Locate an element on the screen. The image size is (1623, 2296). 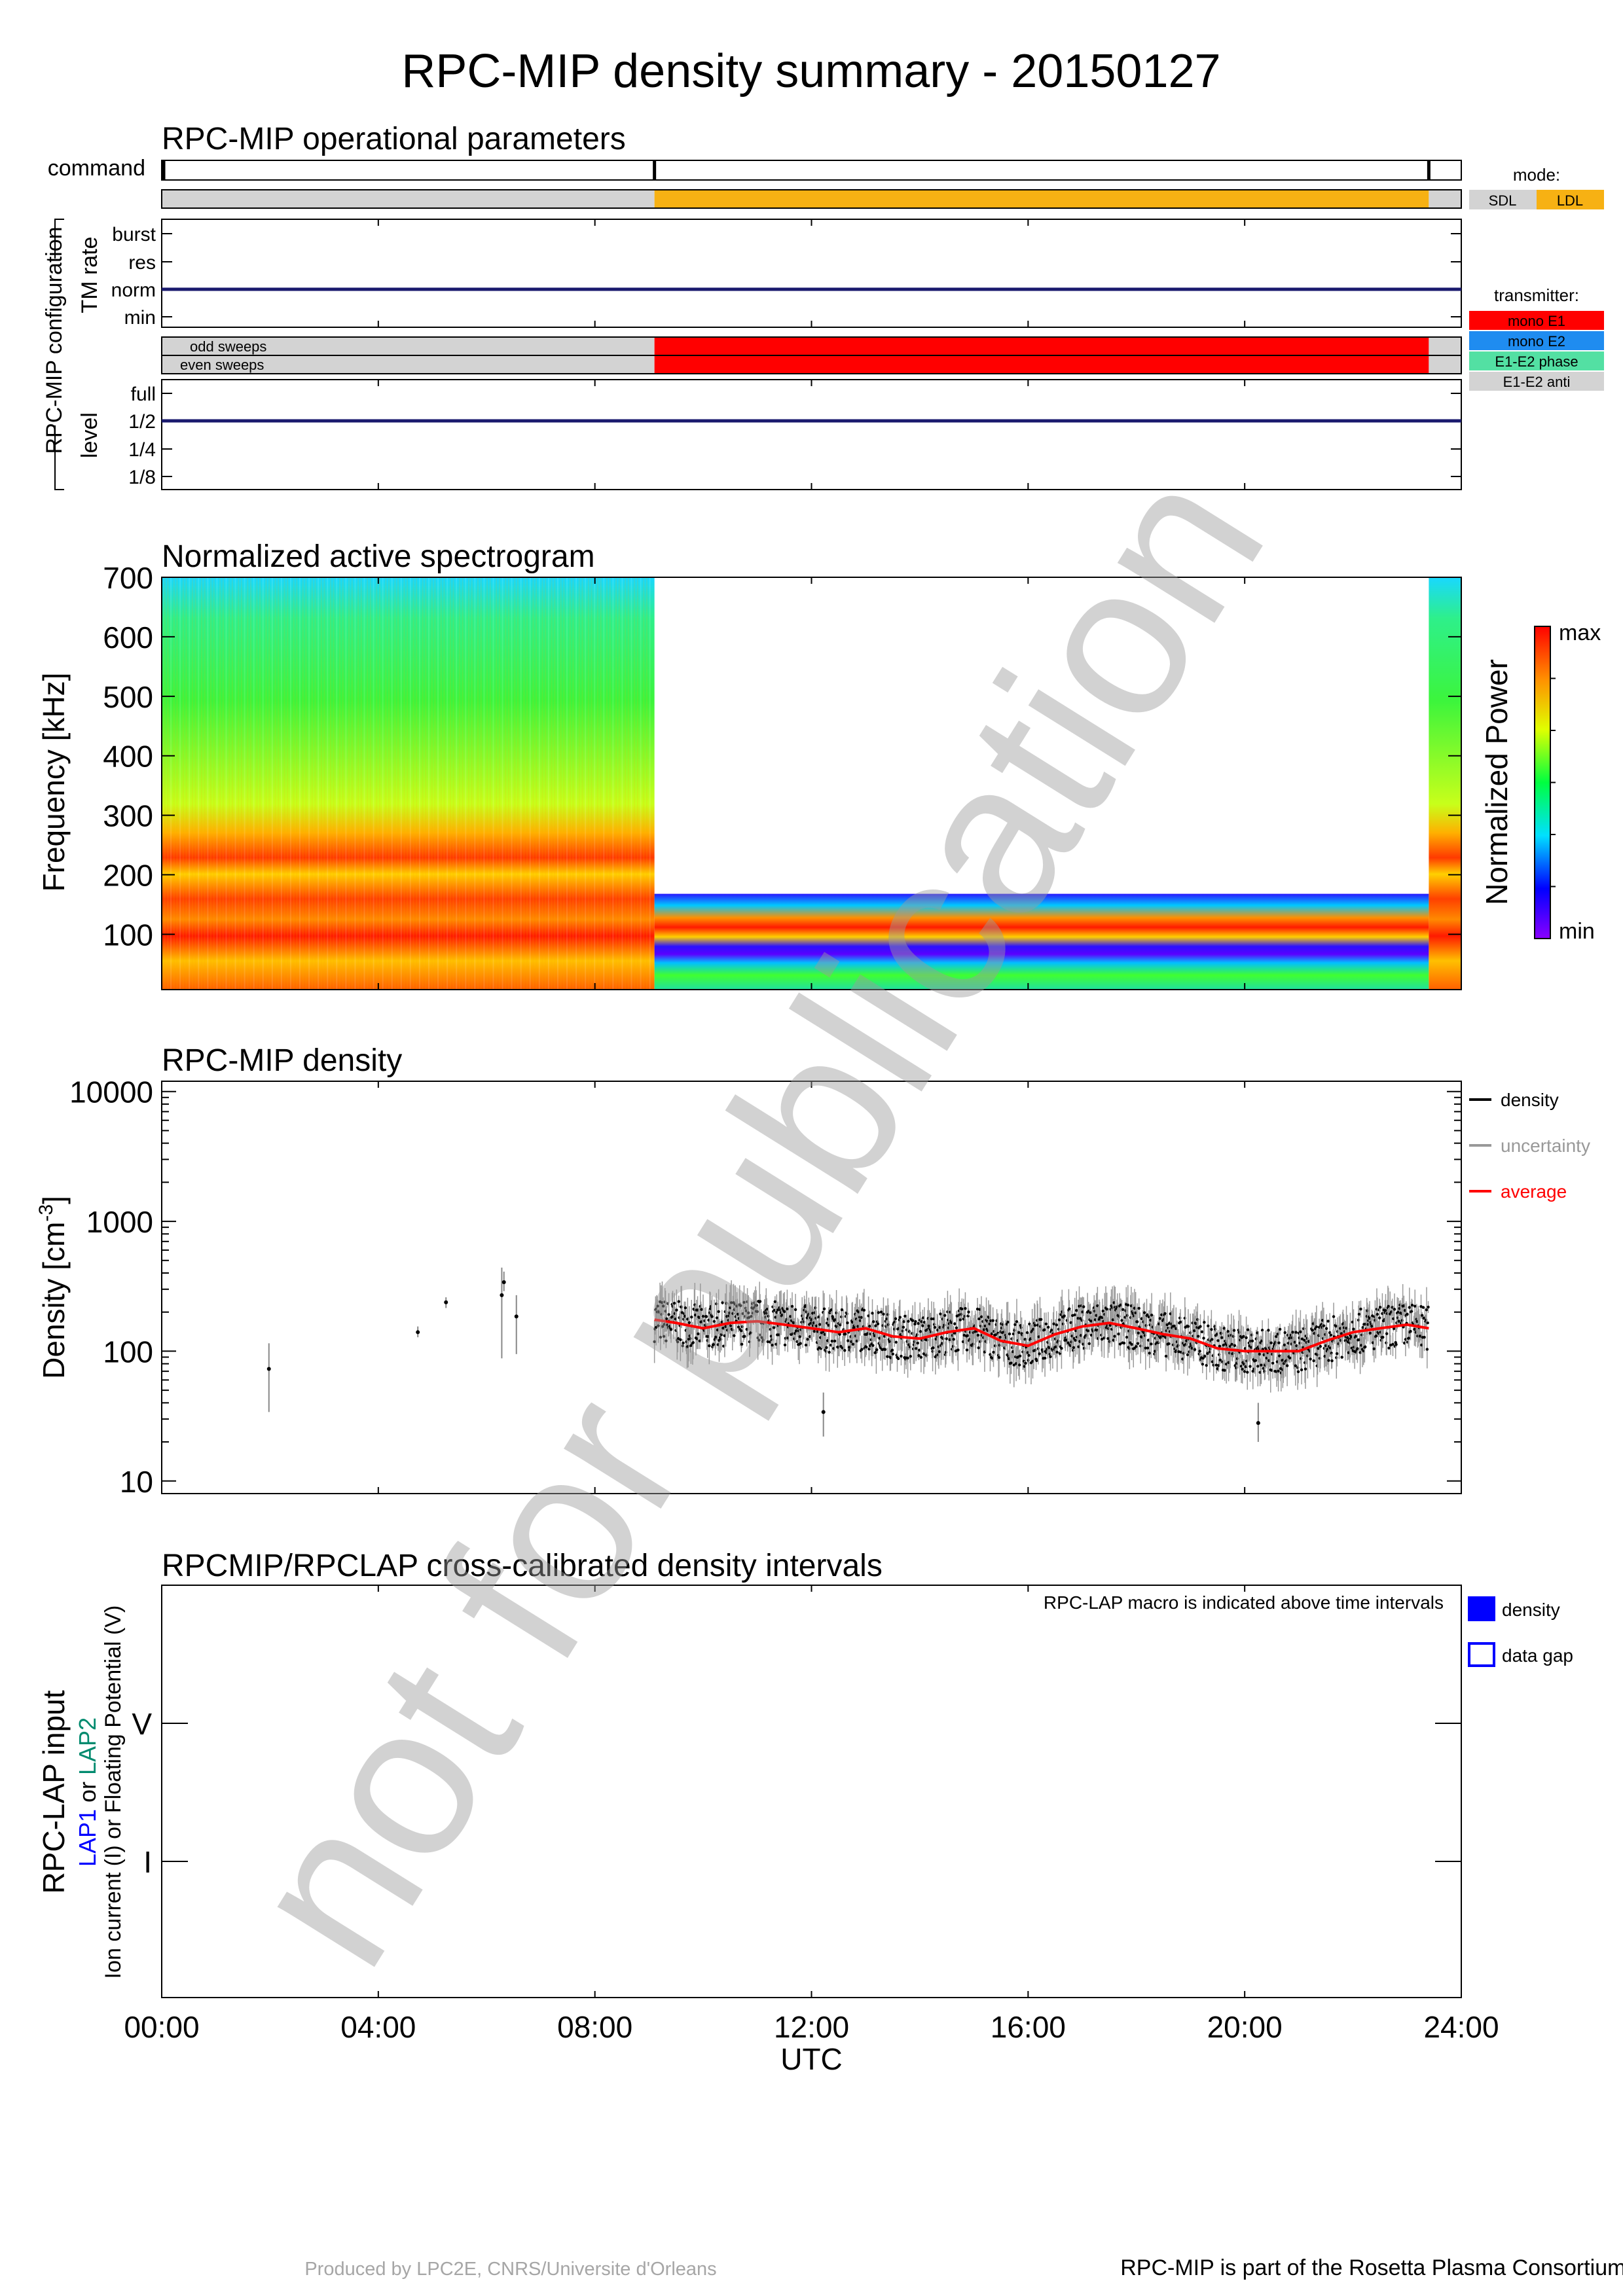
tm-level-label: burst is located at coordinates (134, 235).